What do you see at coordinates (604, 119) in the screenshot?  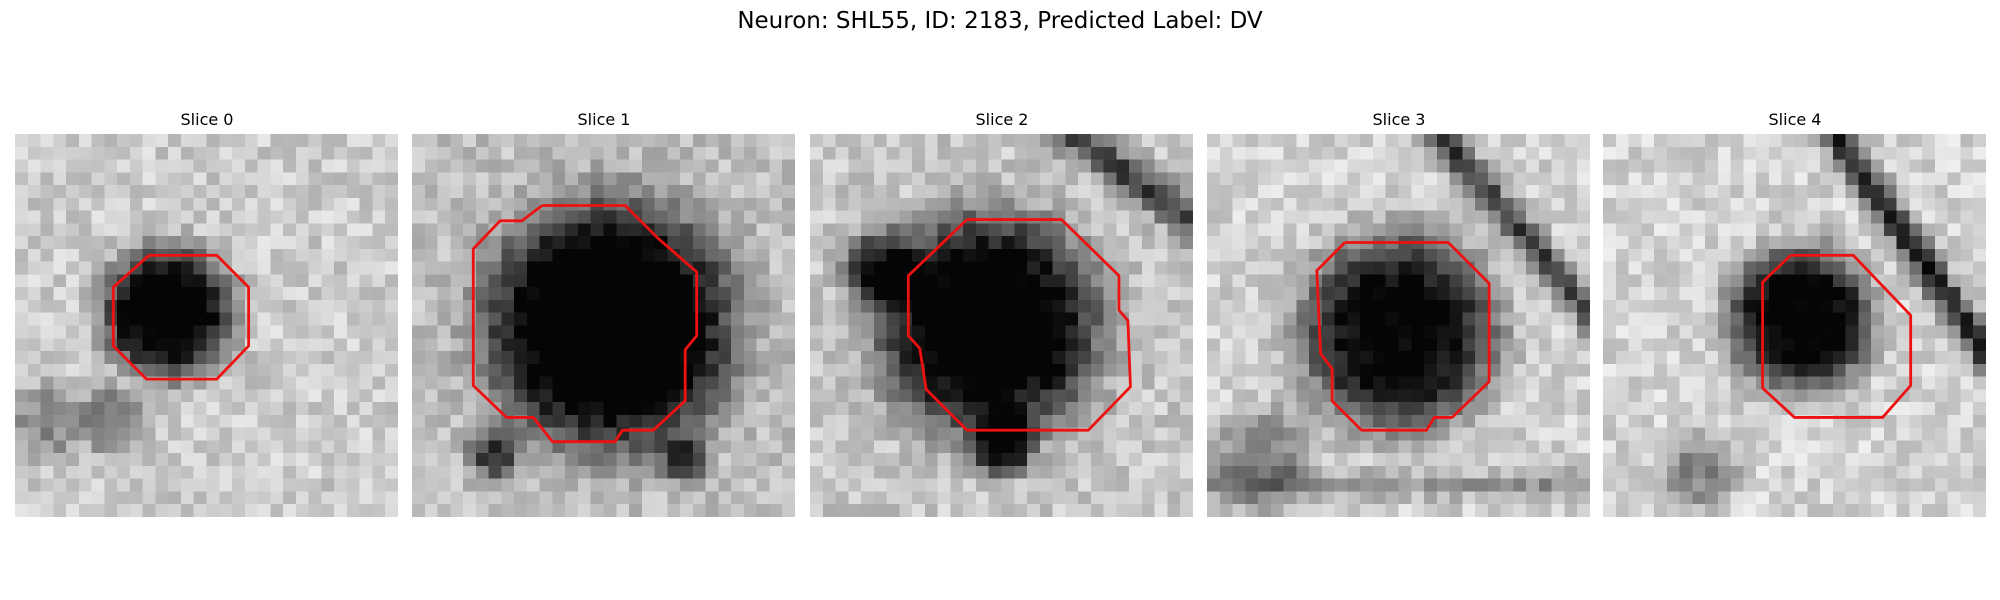 I see `slice-title: Slice 1` at bounding box center [604, 119].